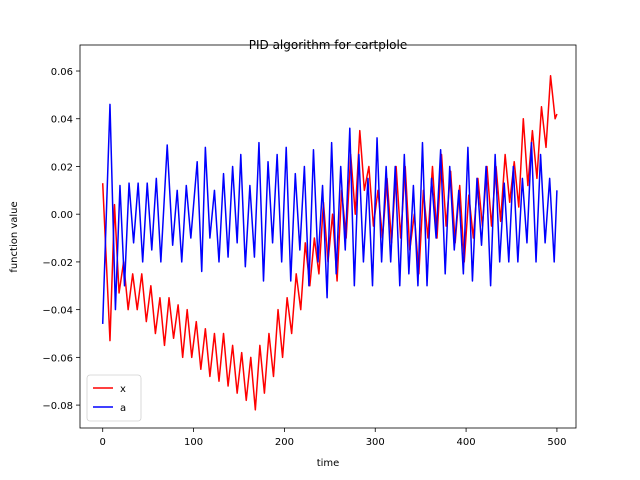  What do you see at coordinates (193, 442) in the screenshot?
I see `x-tick-label: 100` at bounding box center [193, 442].